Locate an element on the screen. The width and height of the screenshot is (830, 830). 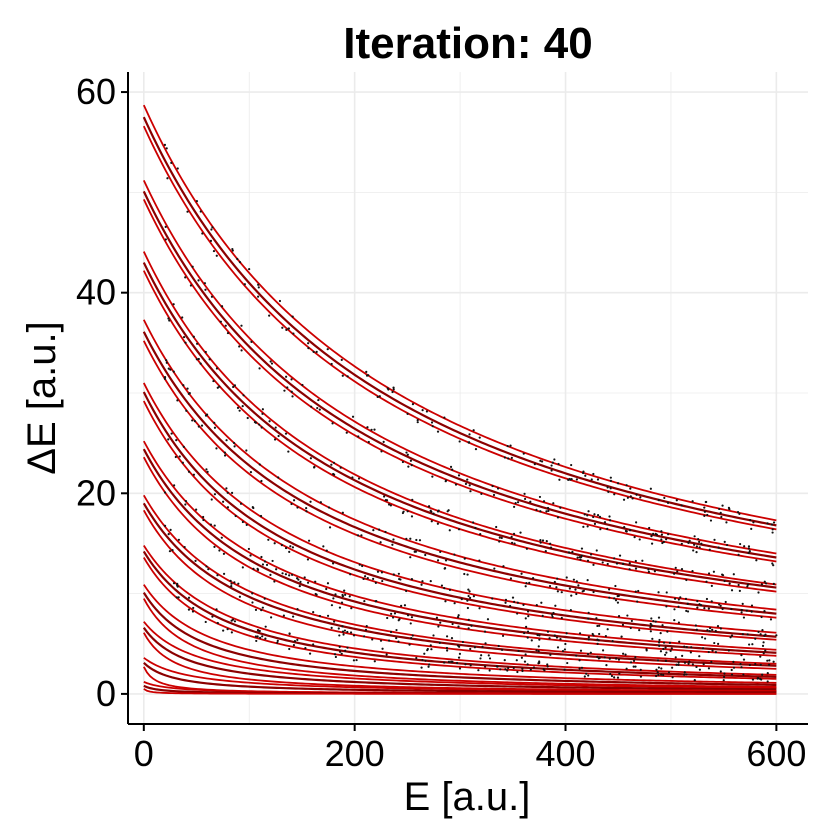
chart-title: Iteration: 40 is located at coordinates (467, 43).